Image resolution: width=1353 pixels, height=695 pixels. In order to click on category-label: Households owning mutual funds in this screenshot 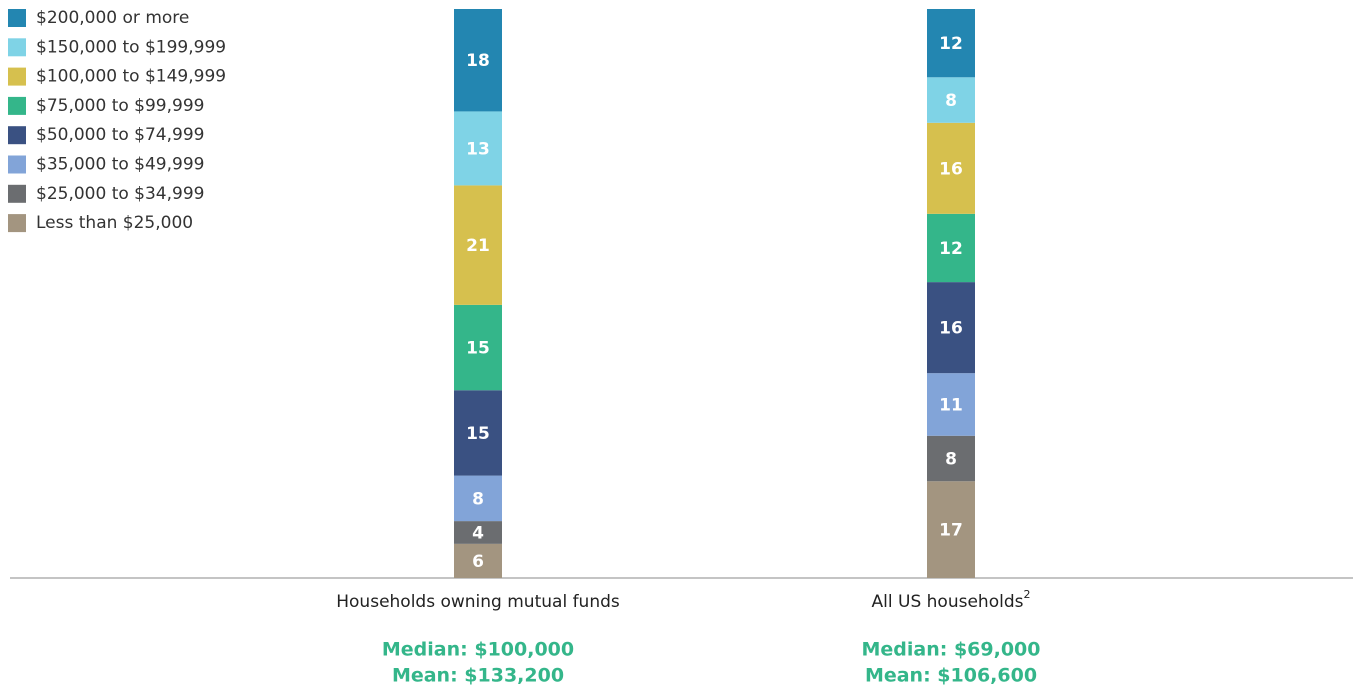, I will do `click(478, 602)`.